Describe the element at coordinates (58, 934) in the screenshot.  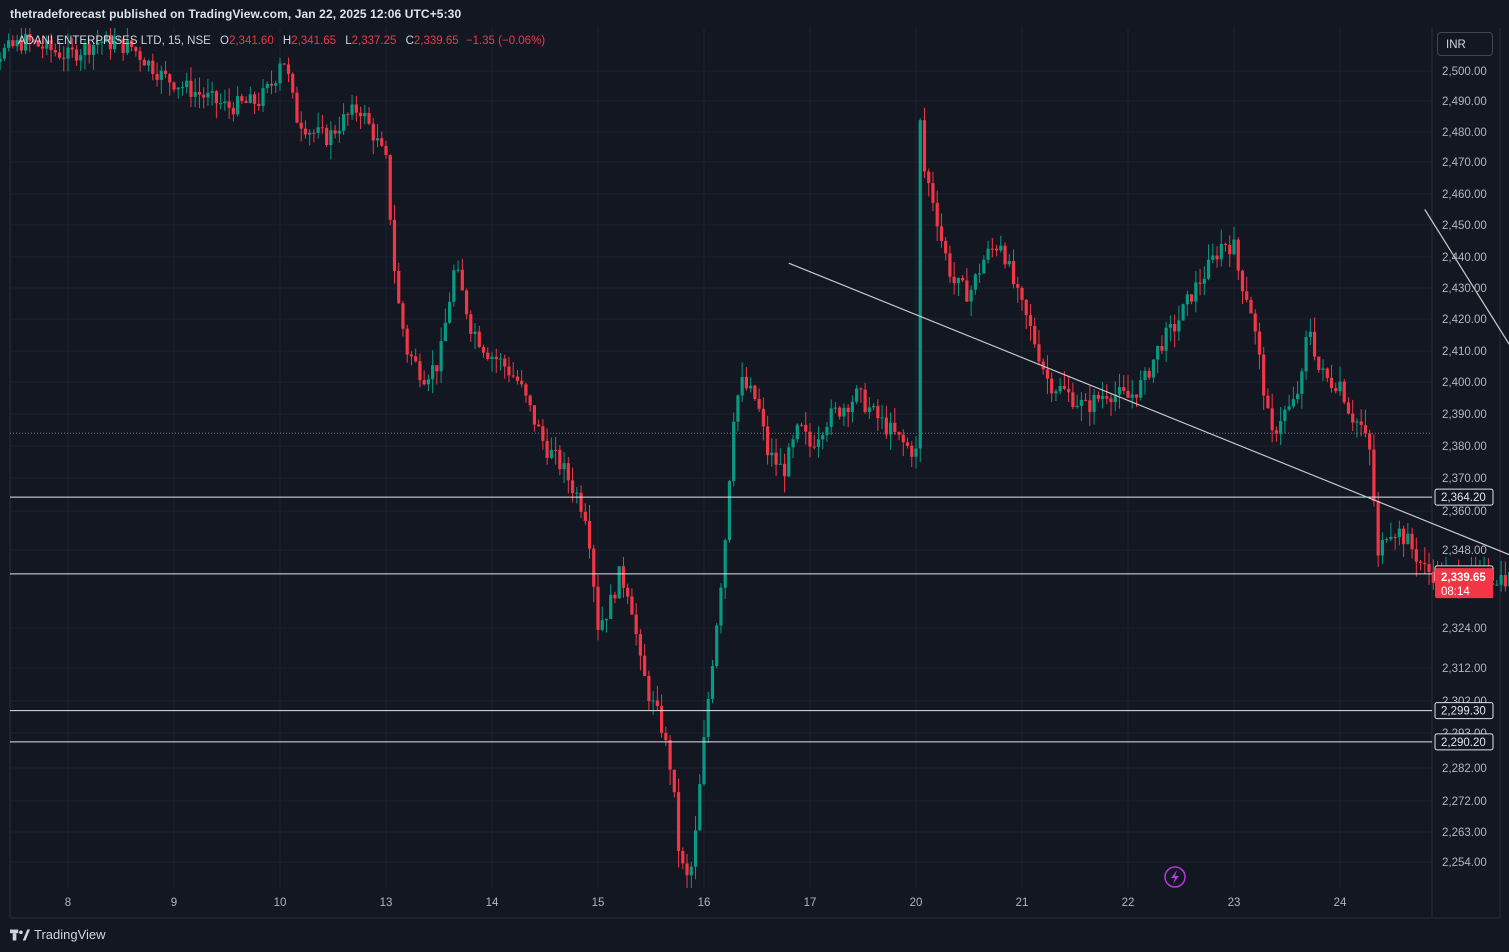
I see `tradingview-logo: TradingView` at that location.